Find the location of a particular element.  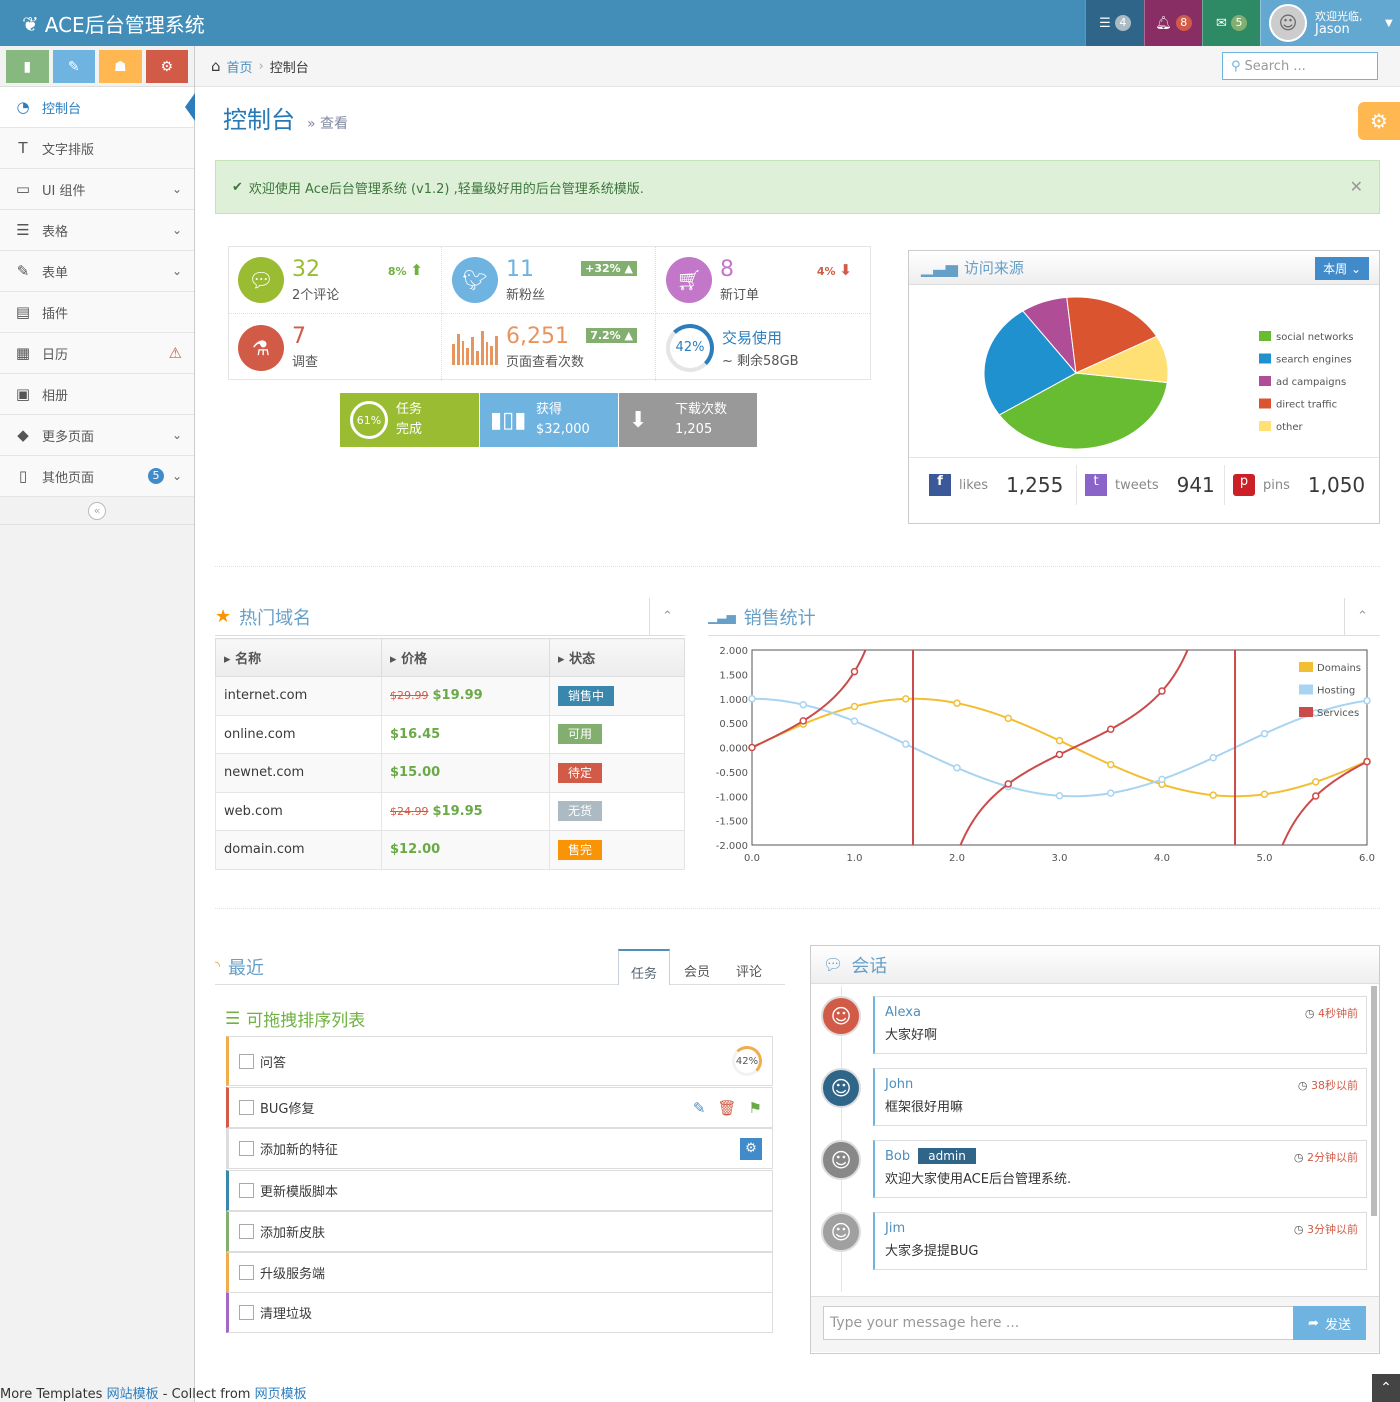

legend-swatch is located at coordinates (1306, 689).